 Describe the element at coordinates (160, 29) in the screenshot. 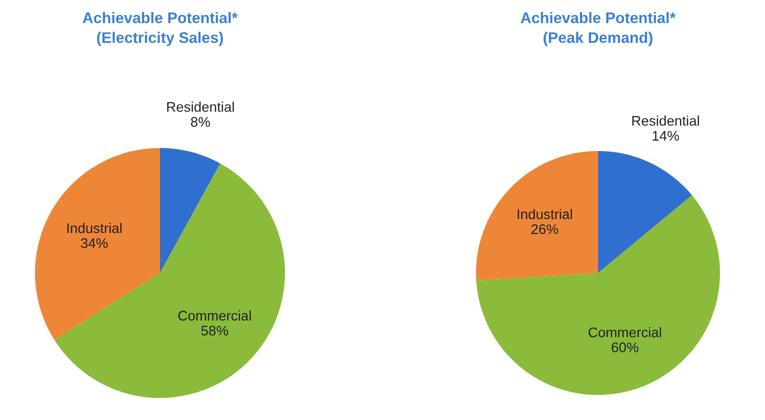

I see `chart-title: Achievable Potential* (Electricity Sales)` at that location.